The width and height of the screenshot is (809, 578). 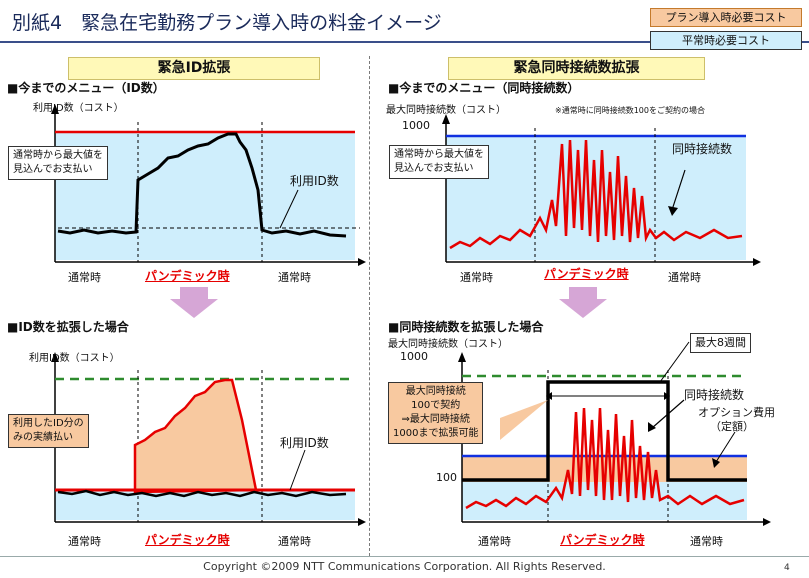 What do you see at coordinates (476, 277) in the screenshot?
I see `right-top-x-normal-1: 通常時` at bounding box center [476, 277].